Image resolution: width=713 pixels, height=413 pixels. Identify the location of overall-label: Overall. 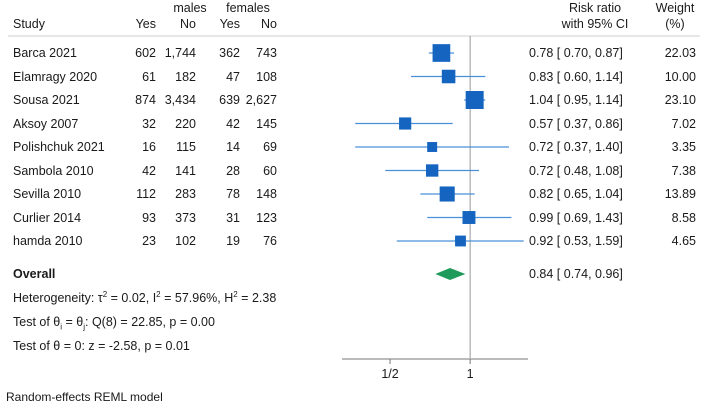
(34, 274).